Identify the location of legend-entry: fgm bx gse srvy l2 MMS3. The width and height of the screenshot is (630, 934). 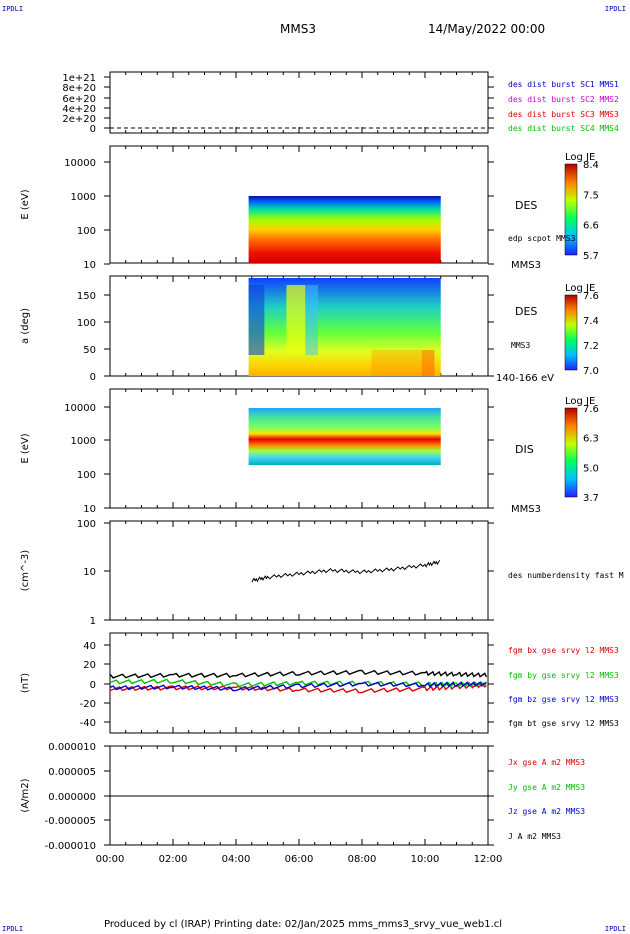
(563, 650).